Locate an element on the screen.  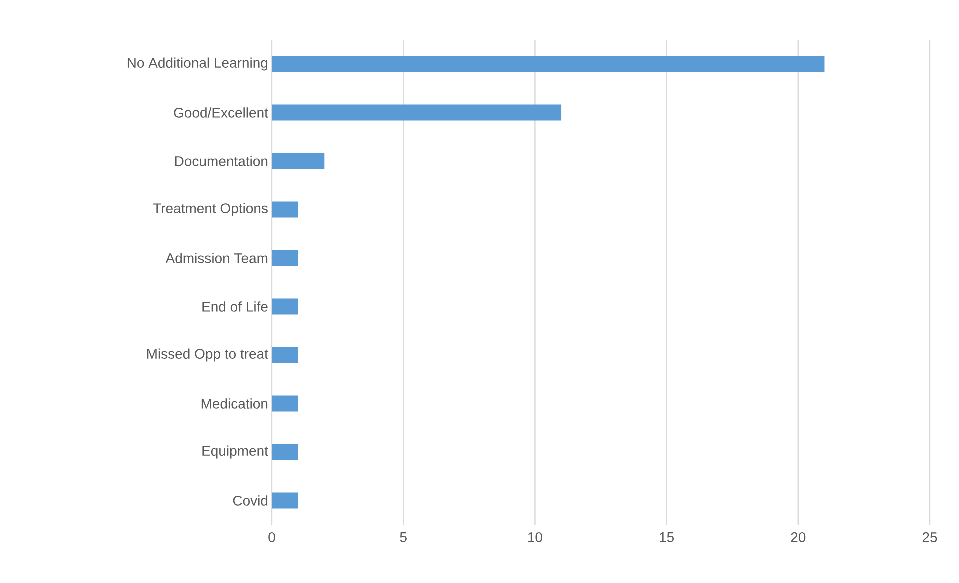
y-tick-label: Equipment is located at coordinates (235, 452).